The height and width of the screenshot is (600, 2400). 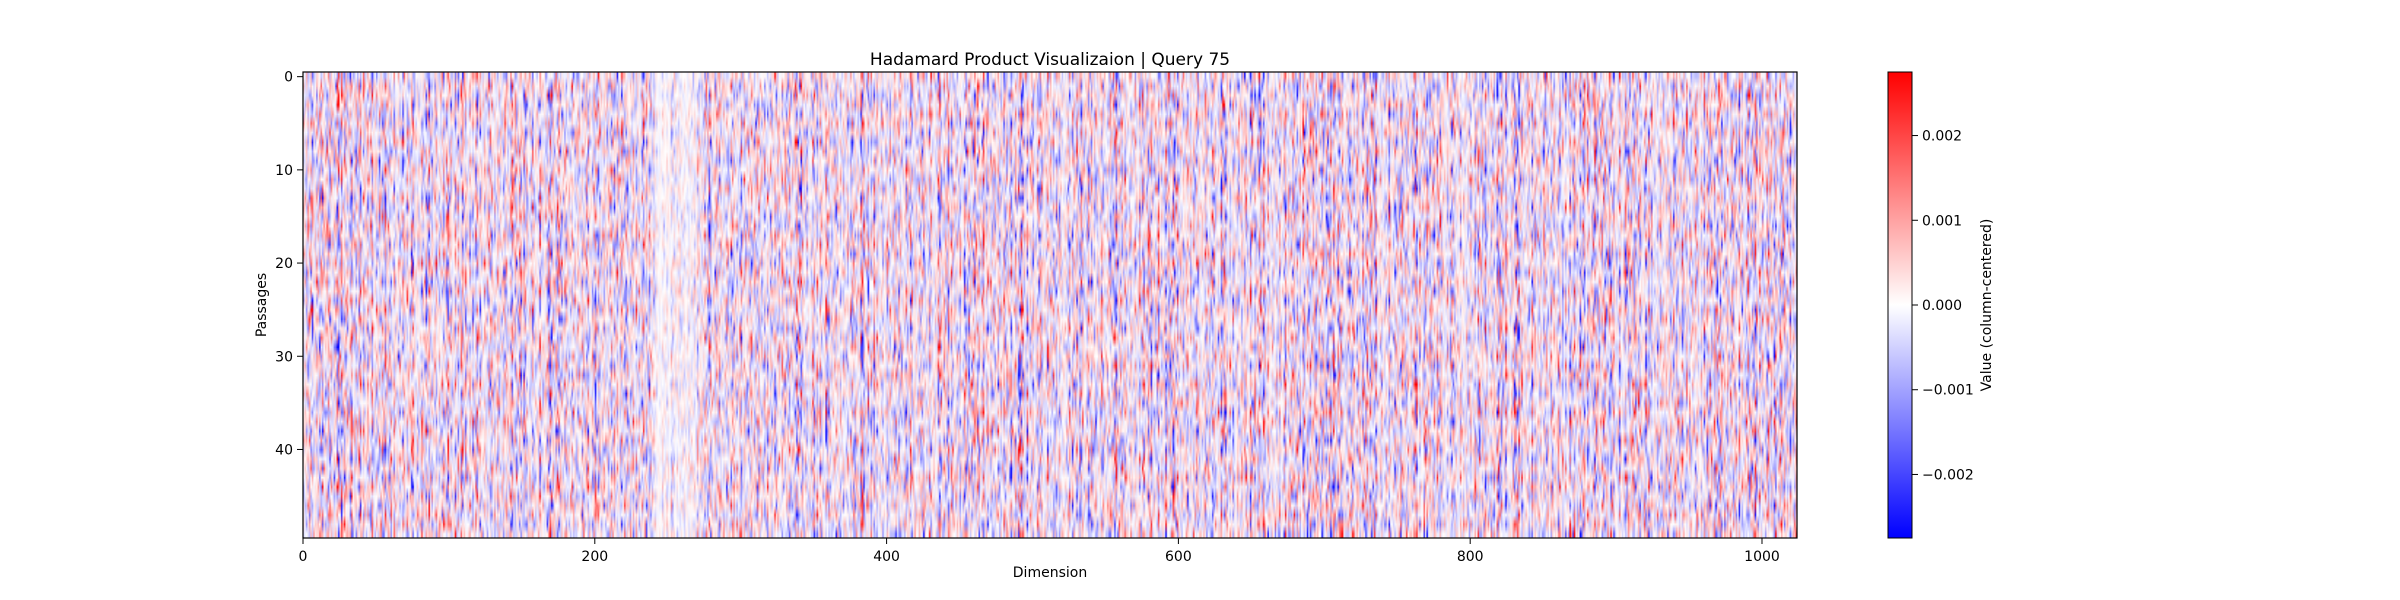 I want to click on x-tick-label: 600, so click(x=1178, y=557).